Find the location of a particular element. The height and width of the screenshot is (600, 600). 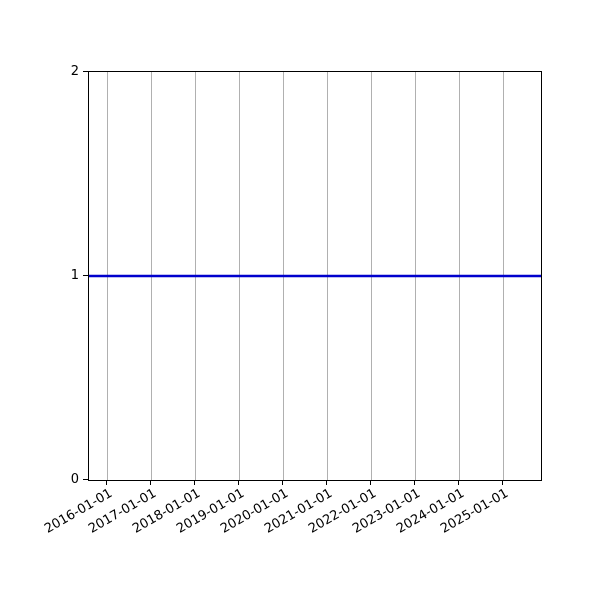

data-line is located at coordinates (315, 276).